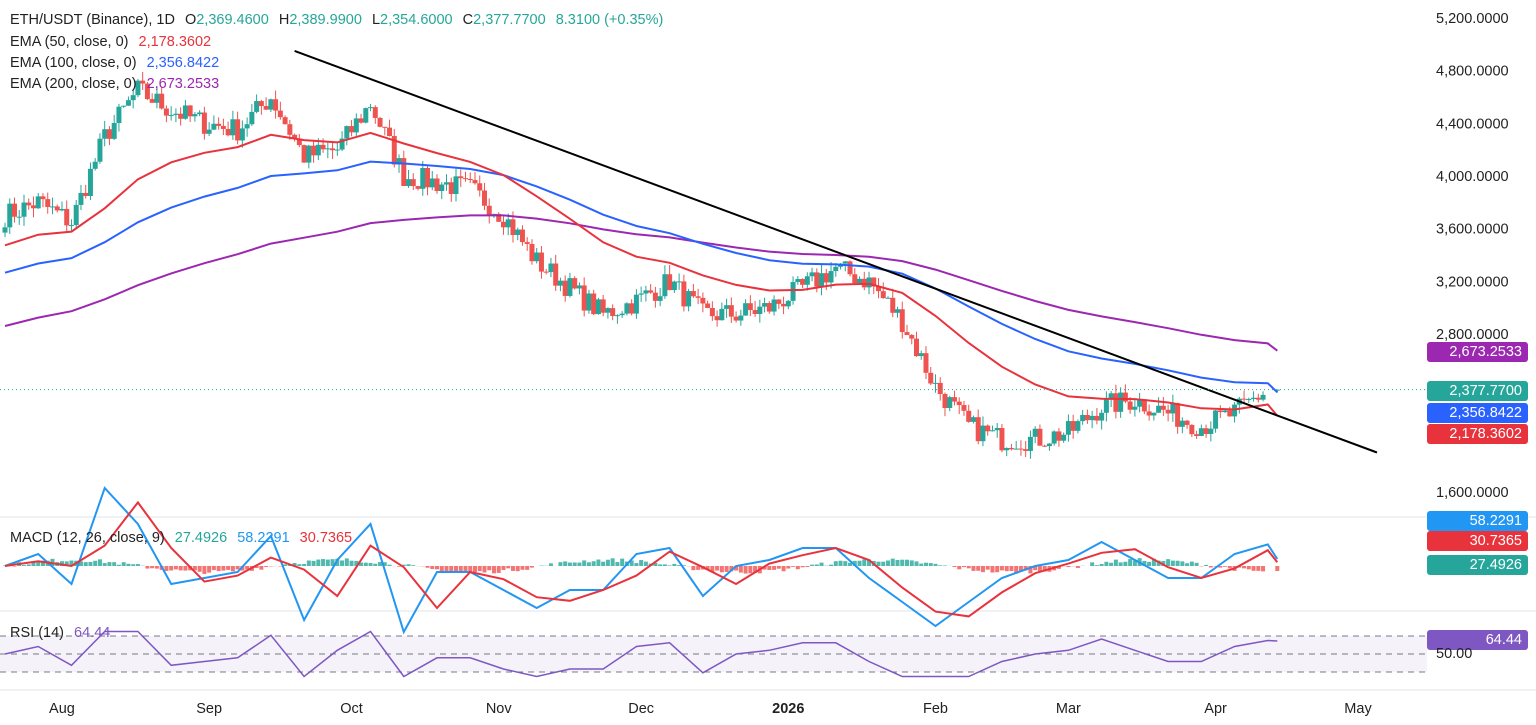 The width and height of the screenshot is (1536, 725). What do you see at coordinates (37, 633) in the screenshot?
I see `rsi-label: RSI (14)` at bounding box center [37, 633].